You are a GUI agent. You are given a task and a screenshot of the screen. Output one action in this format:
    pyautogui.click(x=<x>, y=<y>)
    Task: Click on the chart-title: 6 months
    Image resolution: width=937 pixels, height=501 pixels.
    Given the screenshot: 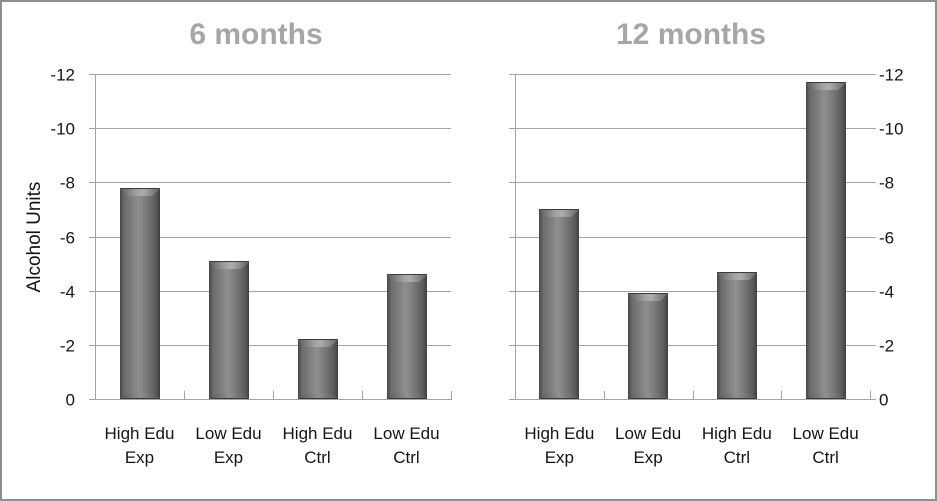 What is the action you would take?
    pyautogui.click(x=256, y=34)
    